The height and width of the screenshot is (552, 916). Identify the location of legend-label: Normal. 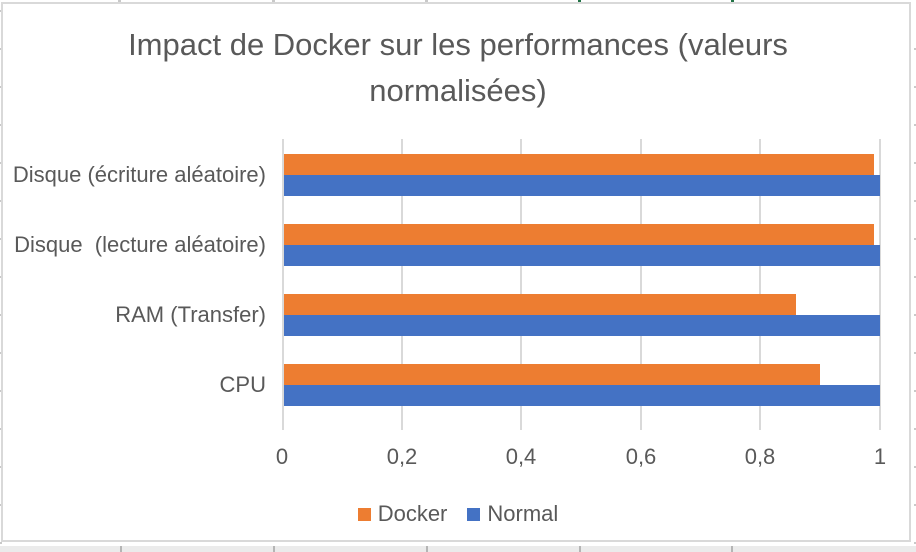
(523, 513).